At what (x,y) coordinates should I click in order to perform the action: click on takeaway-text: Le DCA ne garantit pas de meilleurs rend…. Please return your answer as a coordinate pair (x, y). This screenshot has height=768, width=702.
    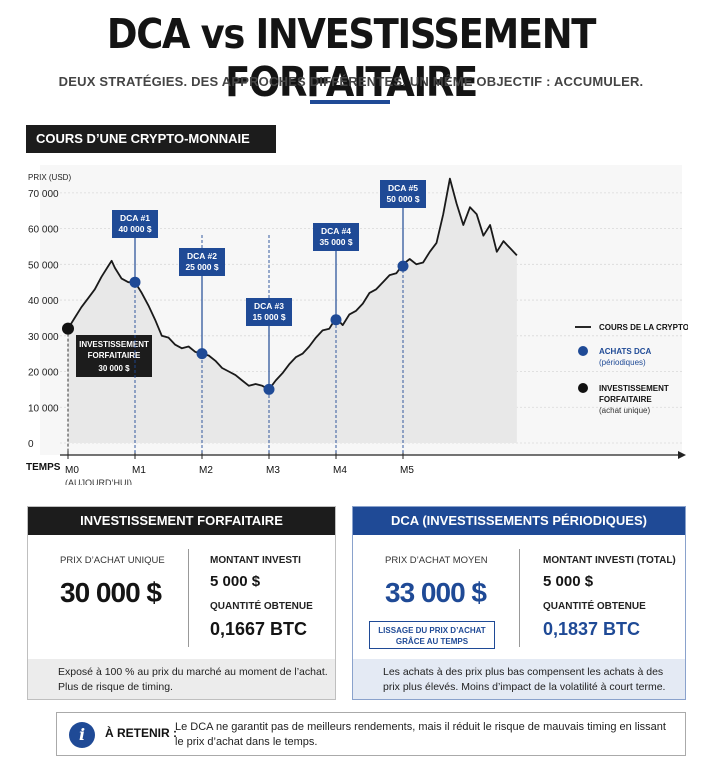
    Looking at the image, I should click on (420, 734).